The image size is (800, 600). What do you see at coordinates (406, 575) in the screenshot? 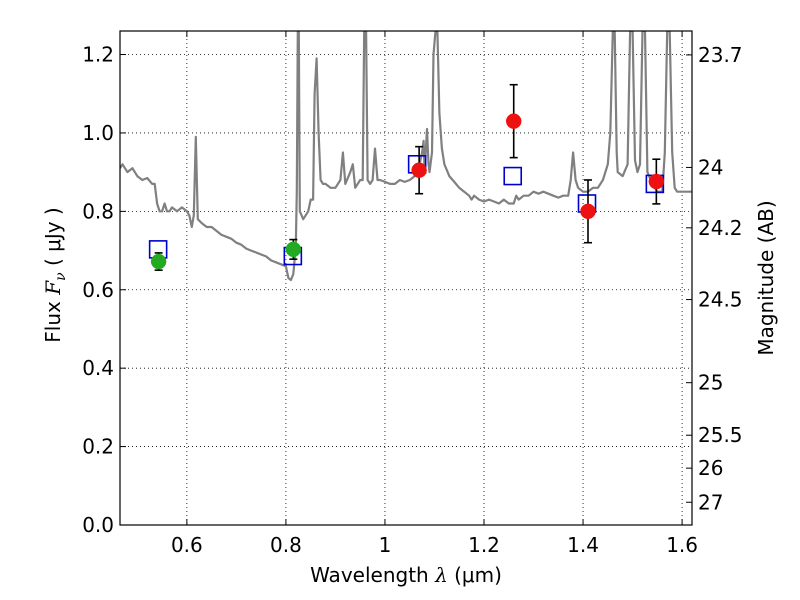
I see `x-axis-label: Wavelength λ (μm)` at bounding box center [406, 575].